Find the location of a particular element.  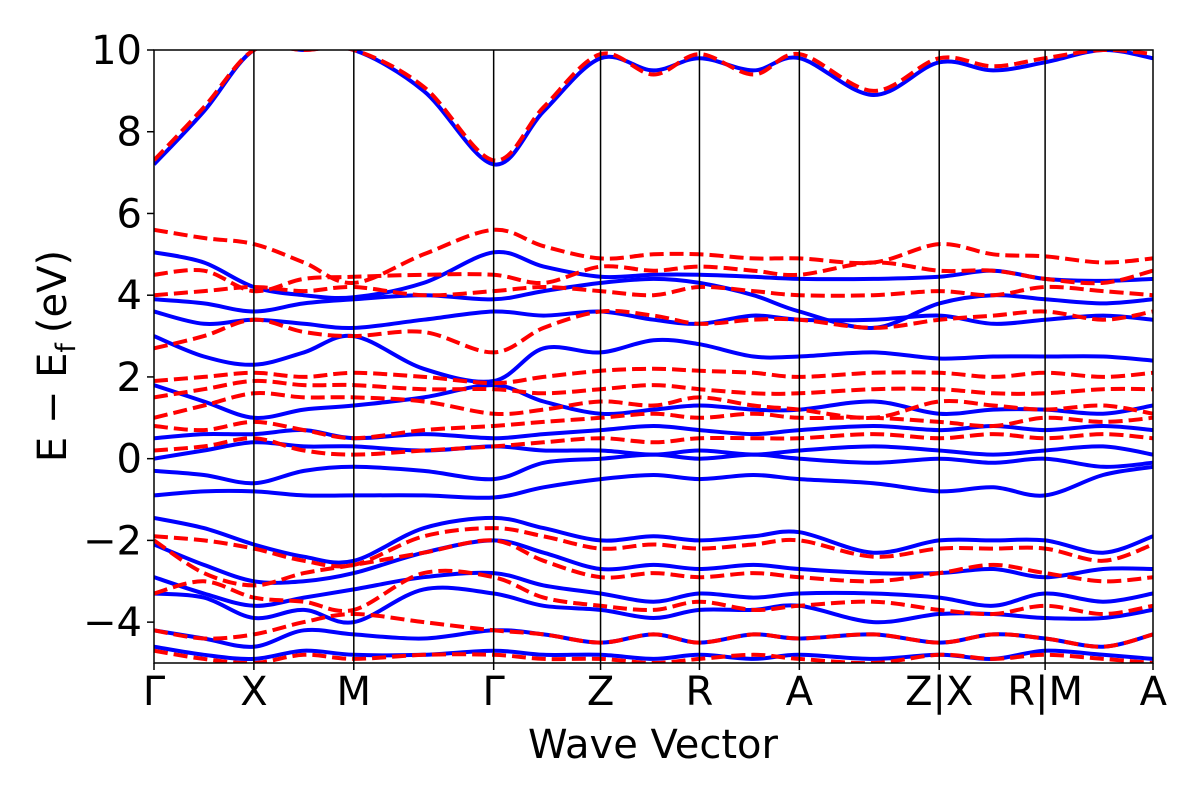

y-tick-label-5: 0 is located at coordinates (129, 460).